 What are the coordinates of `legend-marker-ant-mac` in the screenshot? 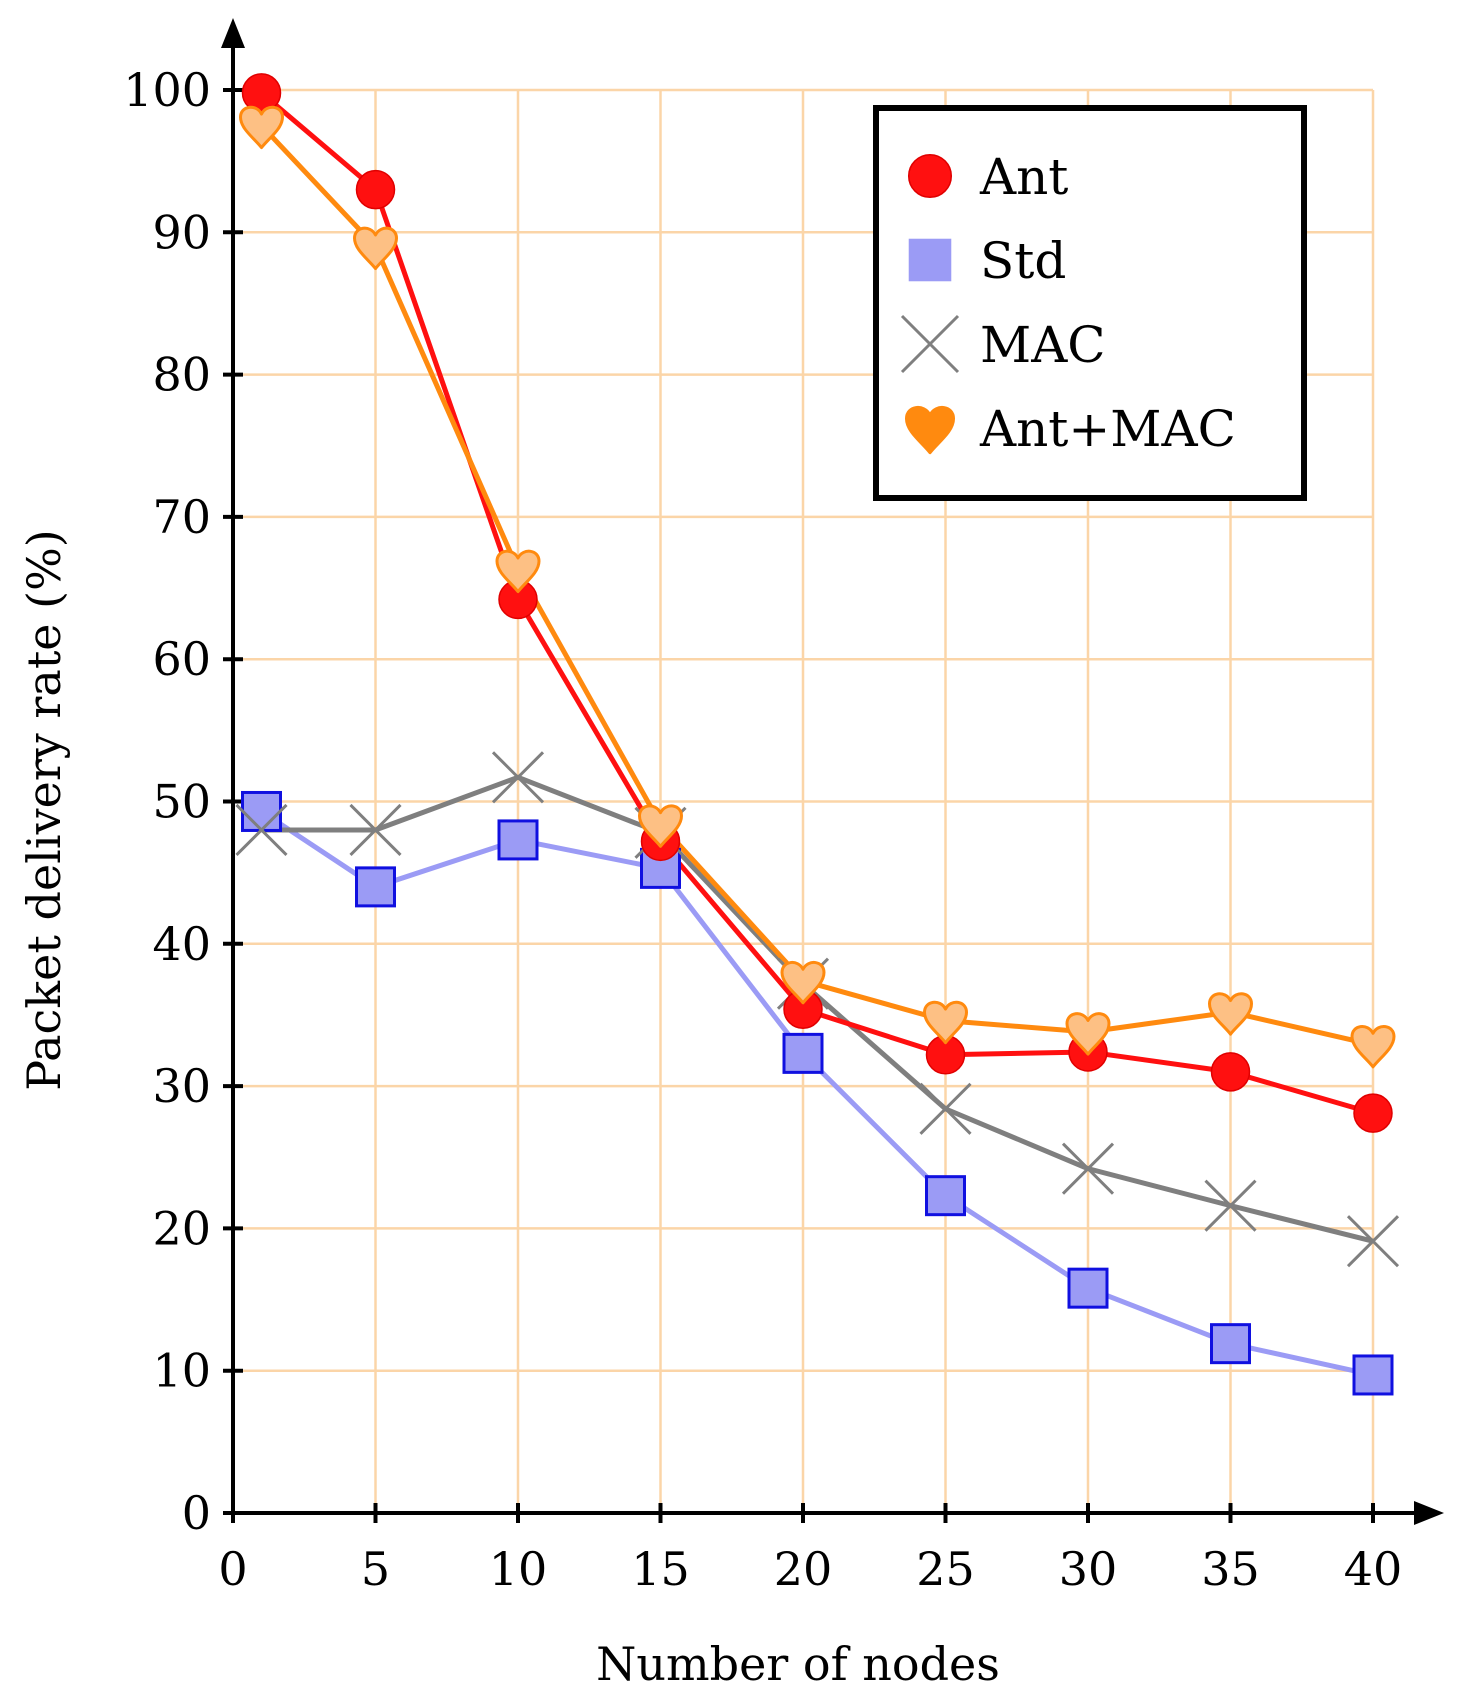 It's located at (930, 430).